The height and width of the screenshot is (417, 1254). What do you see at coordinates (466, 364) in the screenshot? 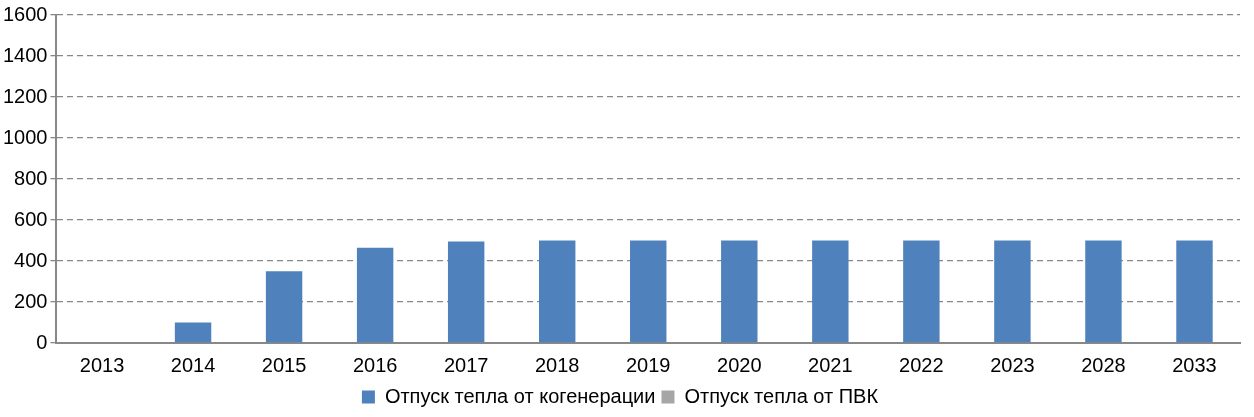
I see `x-tick-label: 2017` at bounding box center [466, 364].